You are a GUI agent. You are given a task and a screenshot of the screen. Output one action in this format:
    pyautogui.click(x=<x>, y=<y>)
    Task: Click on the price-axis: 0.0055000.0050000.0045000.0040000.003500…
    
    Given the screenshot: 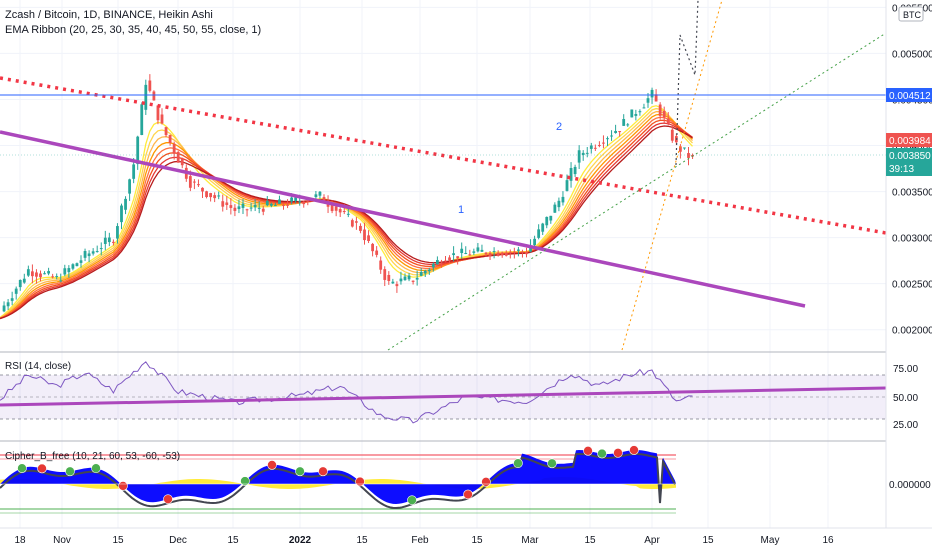 What is the action you would take?
    pyautogui.click(x=908, y=275)
    